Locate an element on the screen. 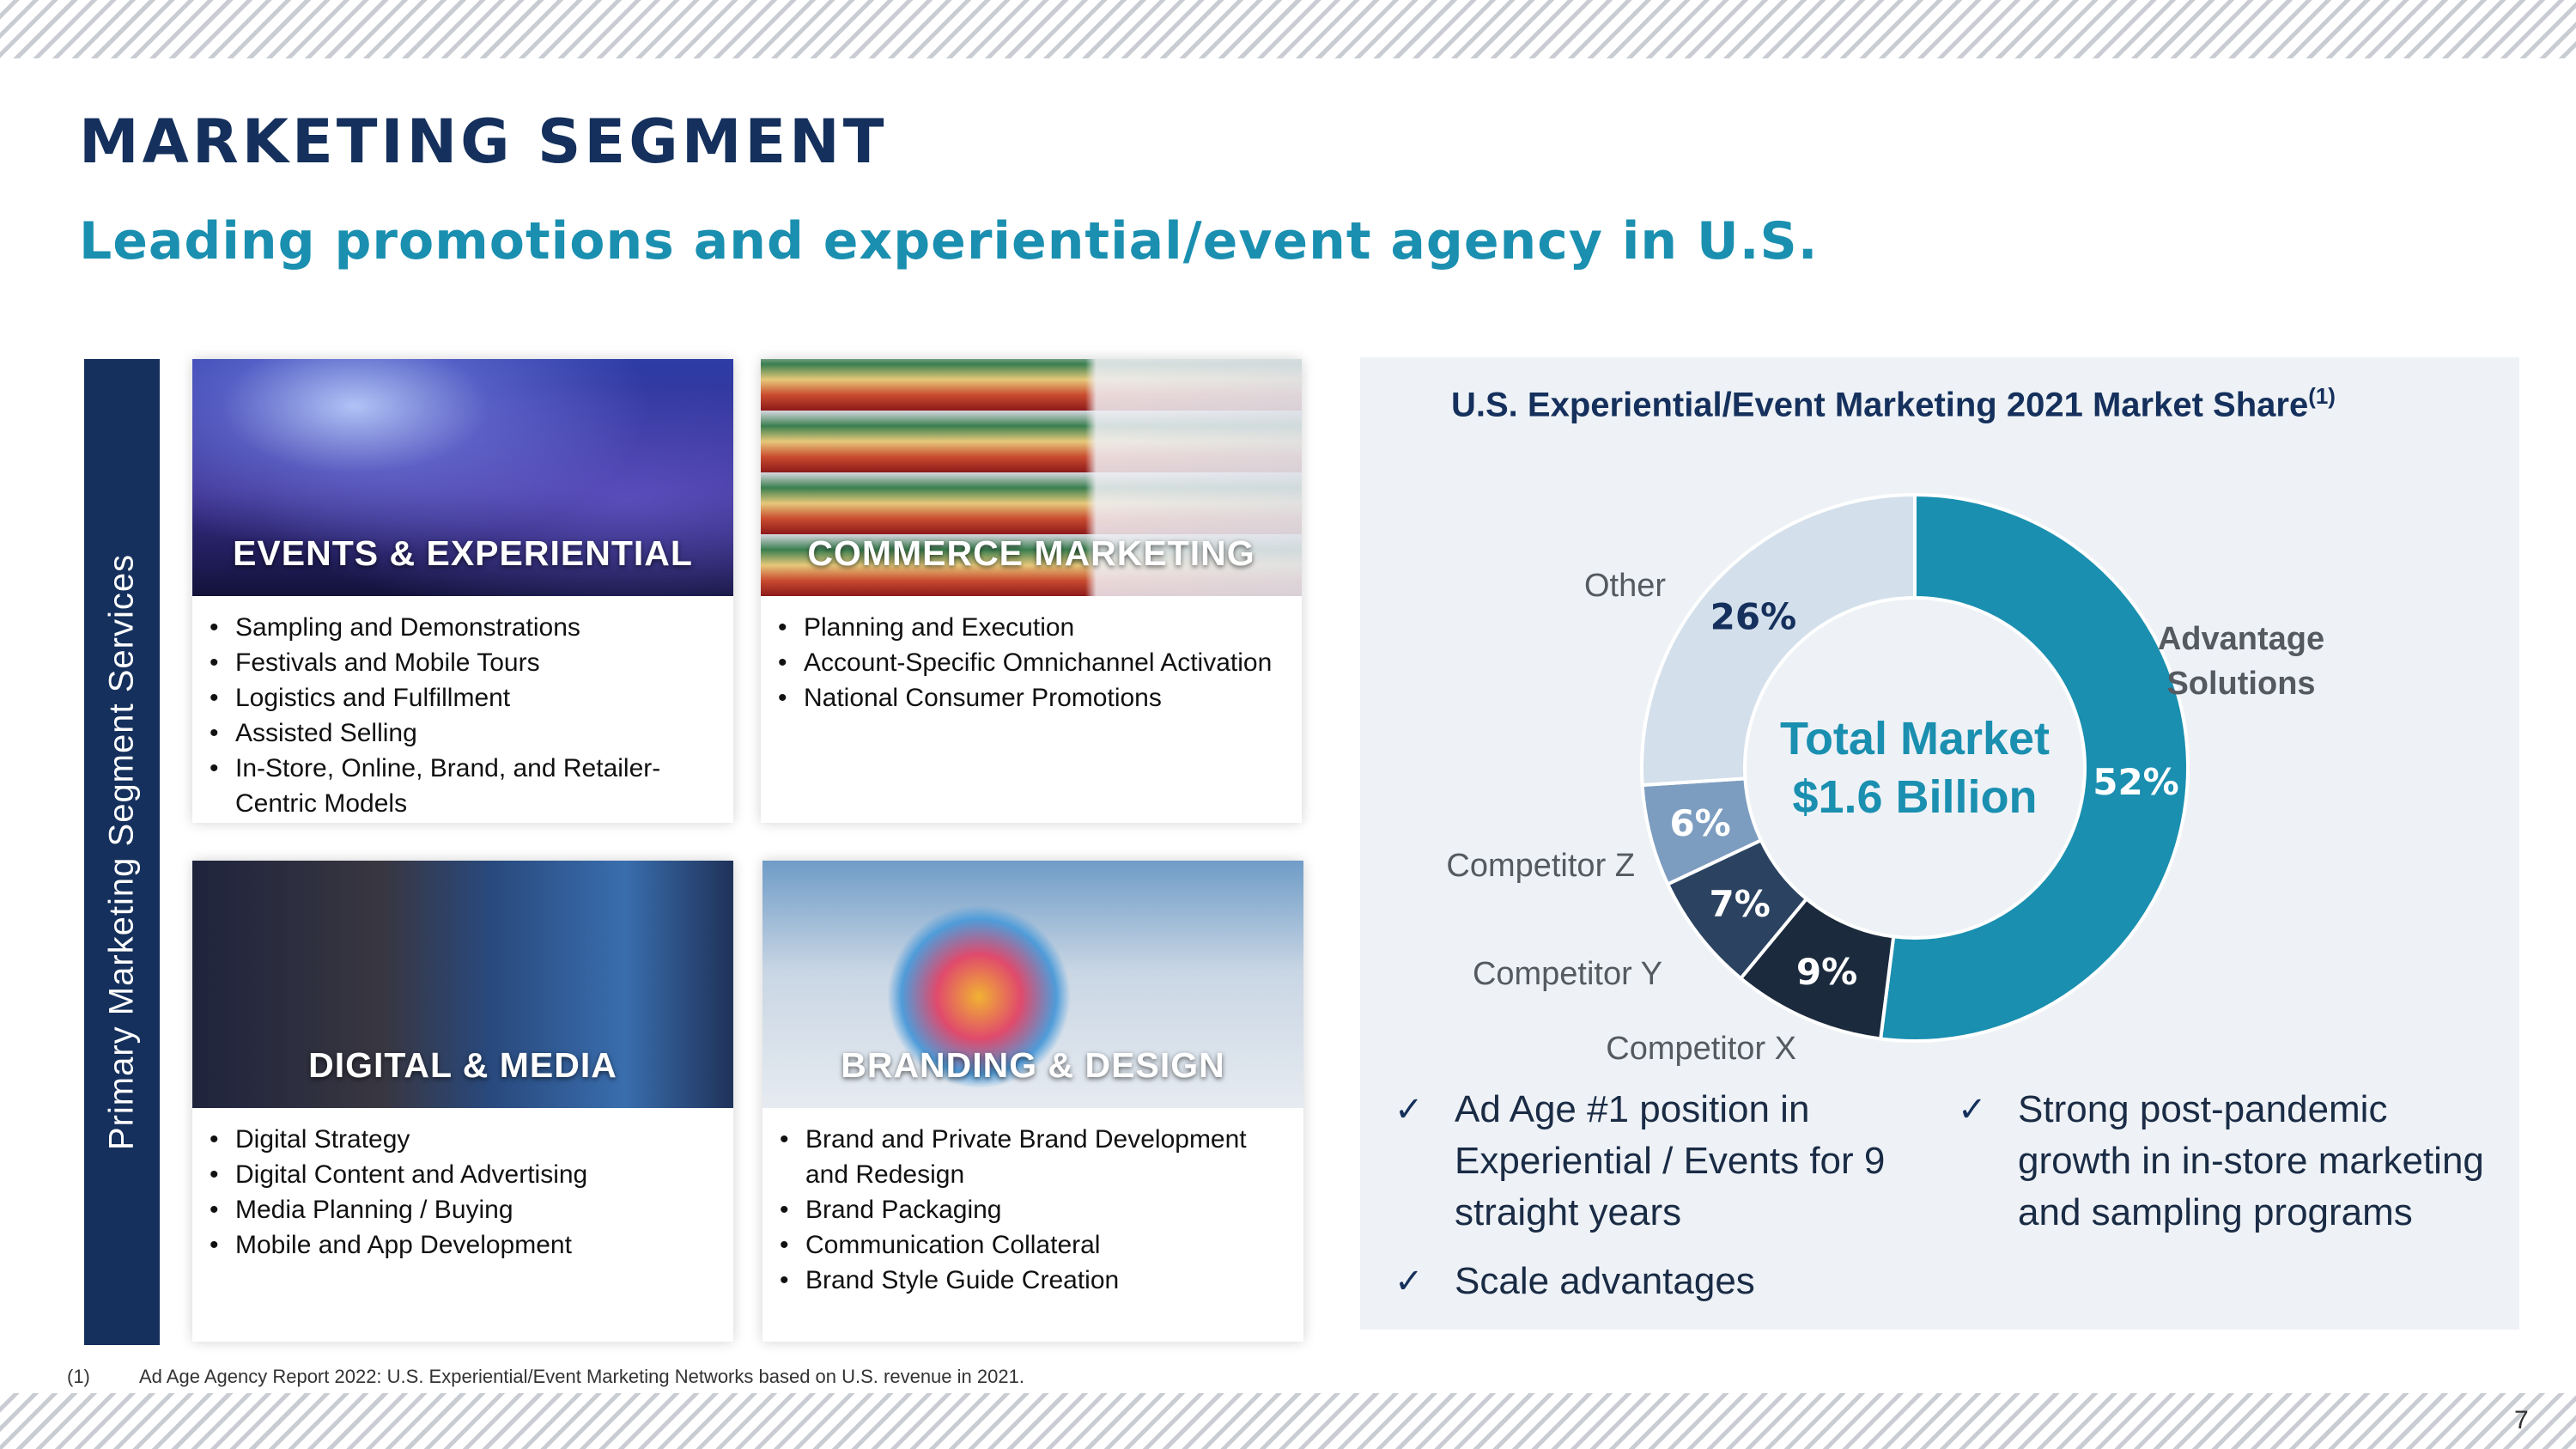 The image size is (2576, 1449). commerce-photo: COMMERCE MARKETING is located at coordinates (1031, 478).